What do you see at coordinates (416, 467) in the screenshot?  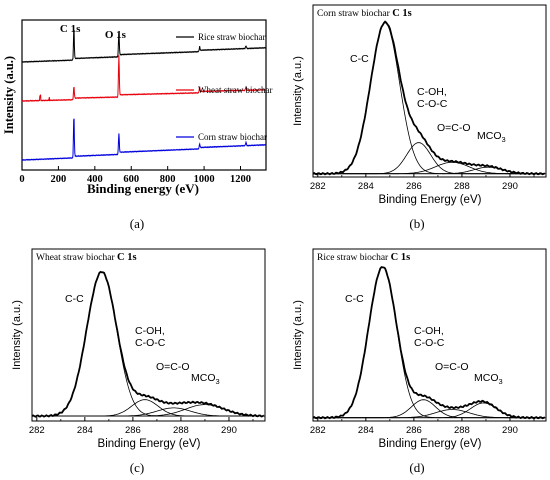 I see `panel-d-caption: (d)` at bounding box center [416, 467].